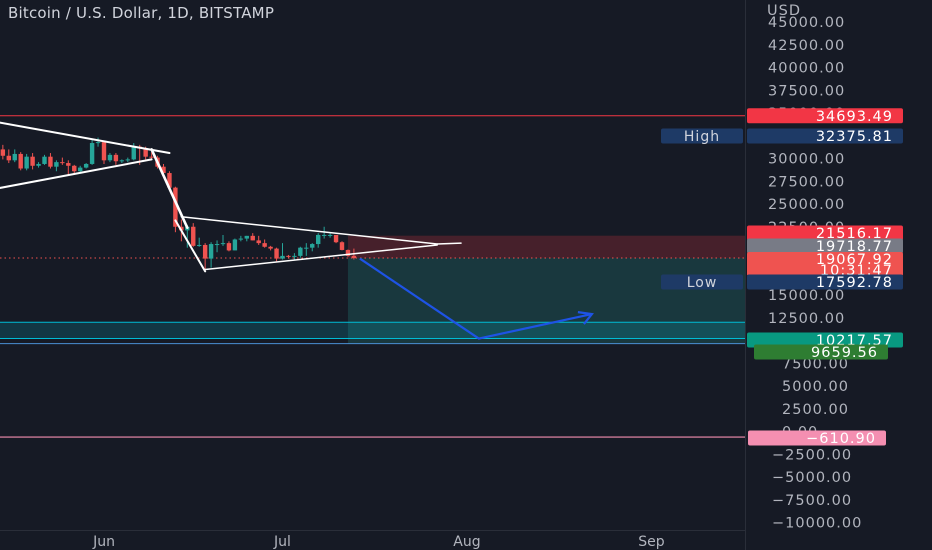 The height and width of the screenshot is (550, 932). I want to click on resistance-badge-text: 34693.49, so click(854, 117).